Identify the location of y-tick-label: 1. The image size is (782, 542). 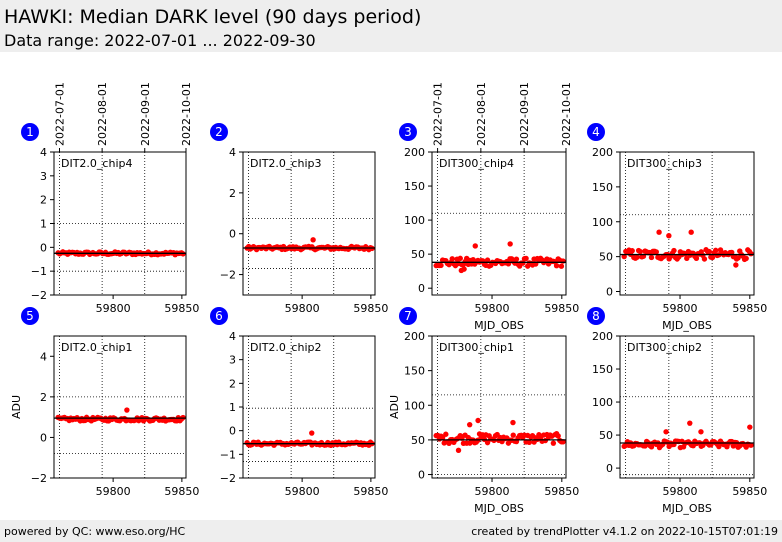
(232, 407).